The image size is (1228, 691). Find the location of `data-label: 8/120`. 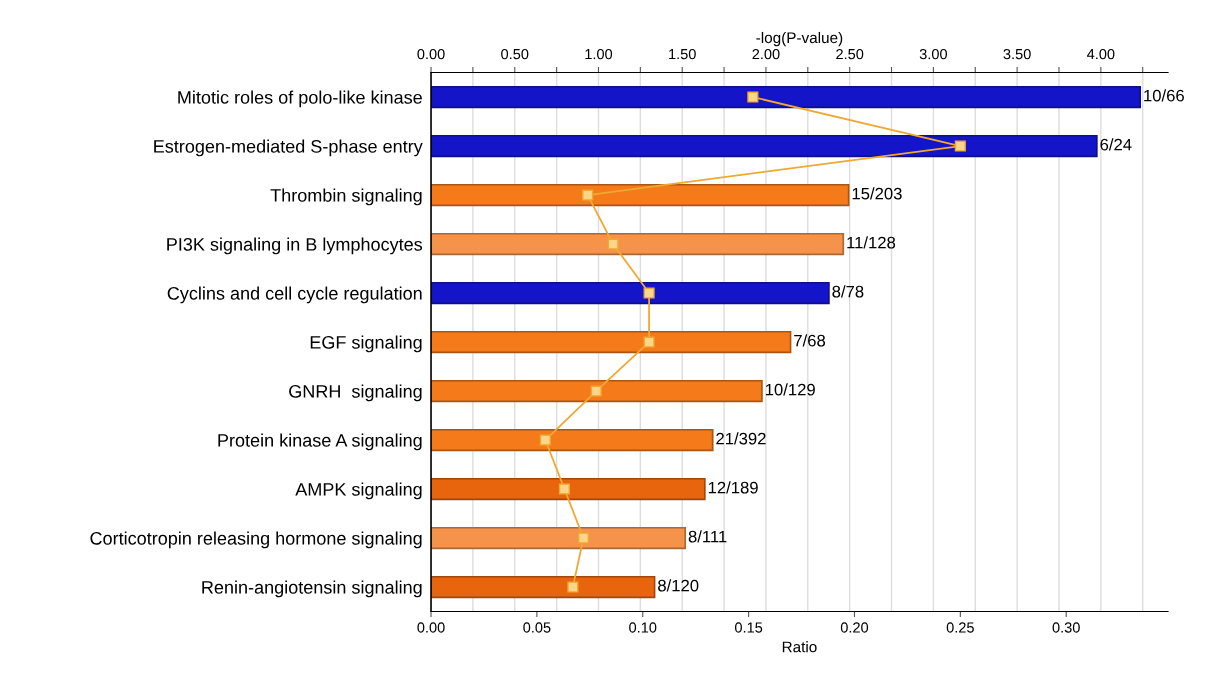

data-label: 8/120 is located at coordinates (678, 585).